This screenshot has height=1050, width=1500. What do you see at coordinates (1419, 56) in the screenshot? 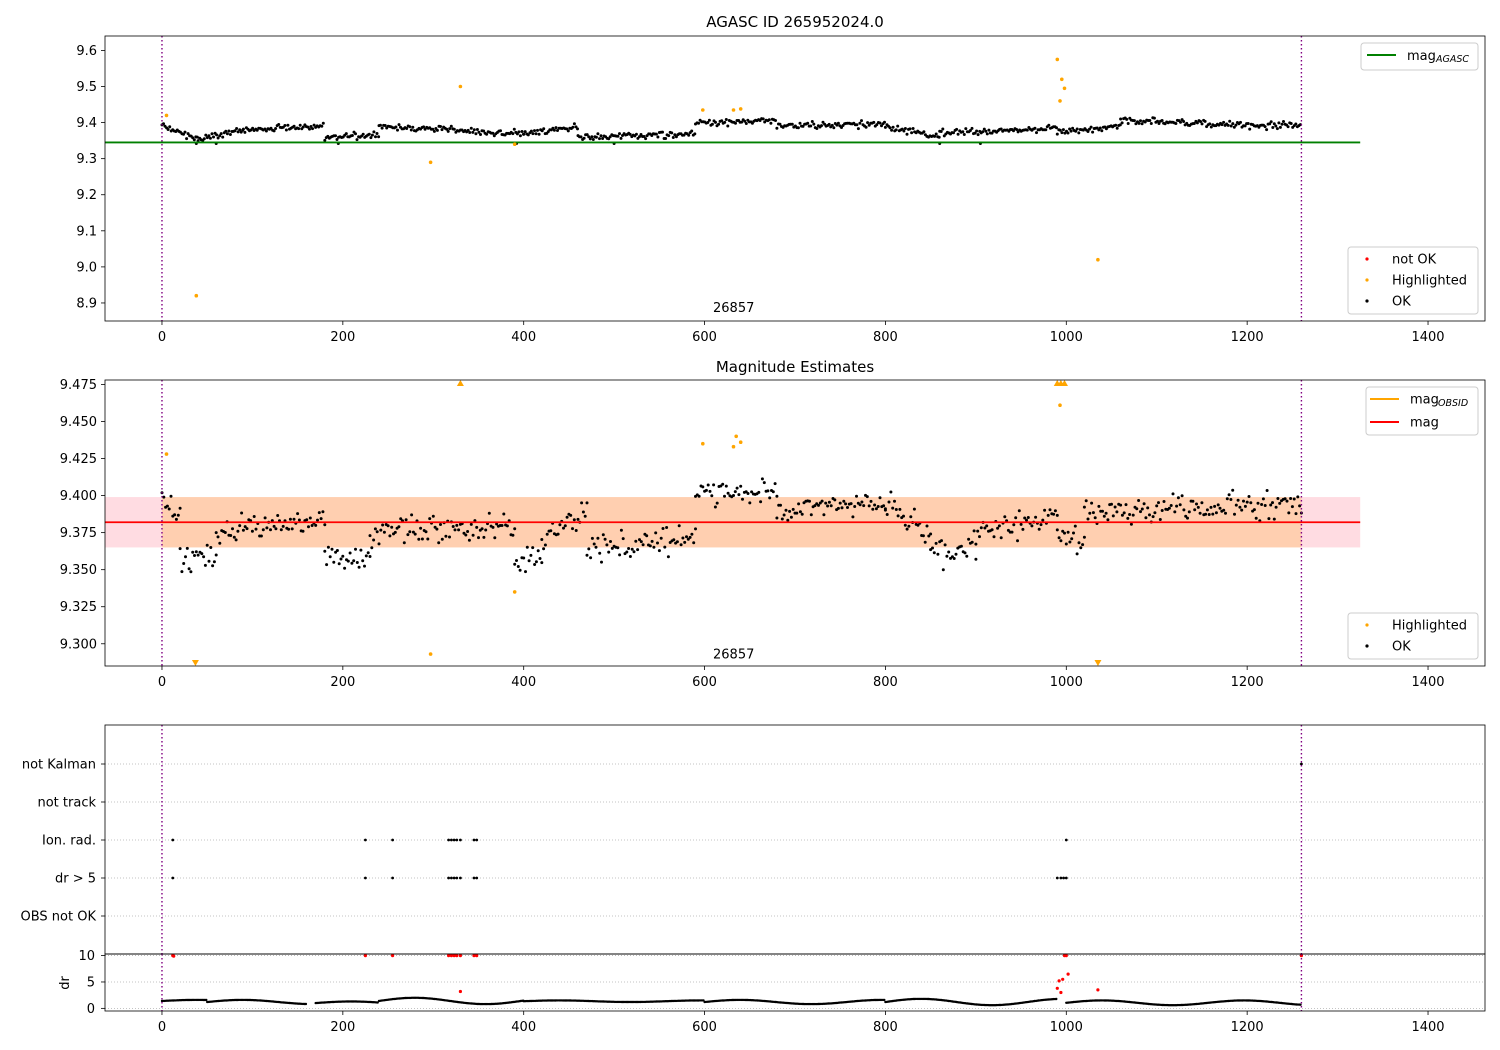
I see `agasc-legend-top` at bounding box center [1419, 56].